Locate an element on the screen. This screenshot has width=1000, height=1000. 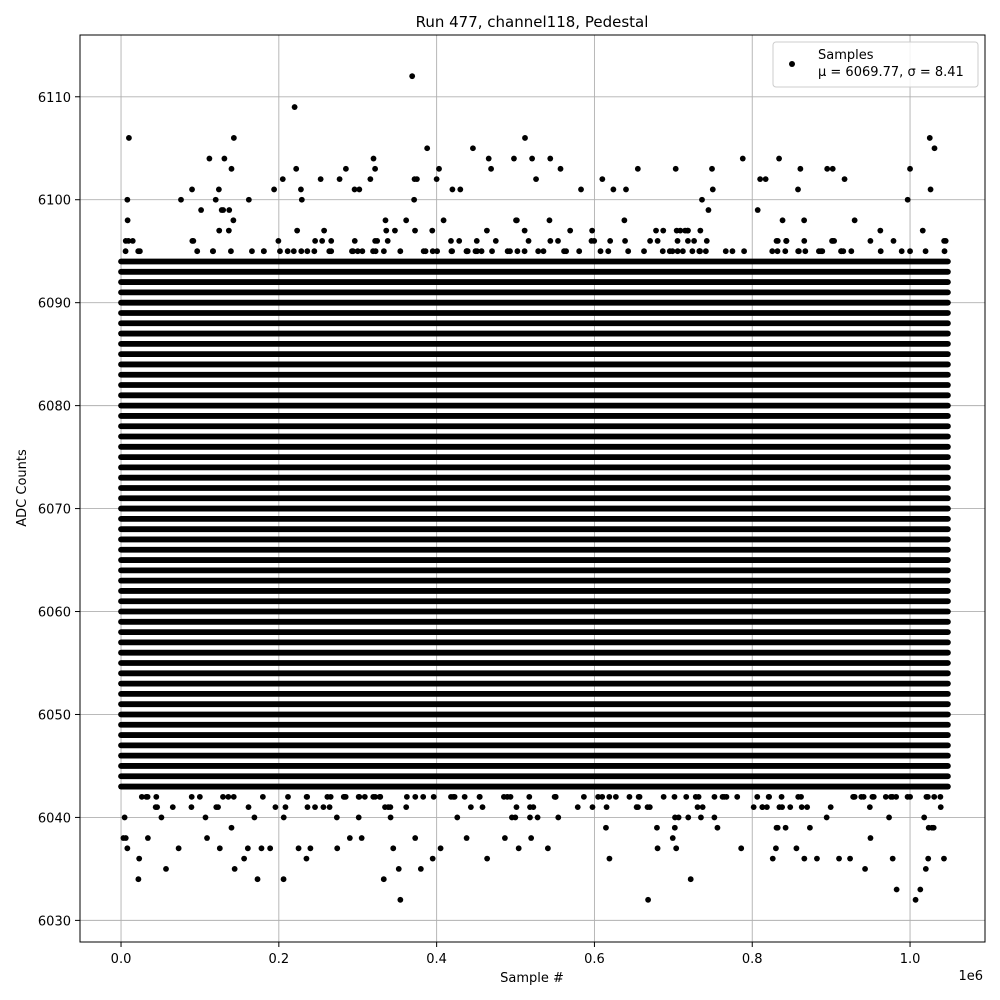
legend-series-name: Samples is located at coordinates (846, 55).